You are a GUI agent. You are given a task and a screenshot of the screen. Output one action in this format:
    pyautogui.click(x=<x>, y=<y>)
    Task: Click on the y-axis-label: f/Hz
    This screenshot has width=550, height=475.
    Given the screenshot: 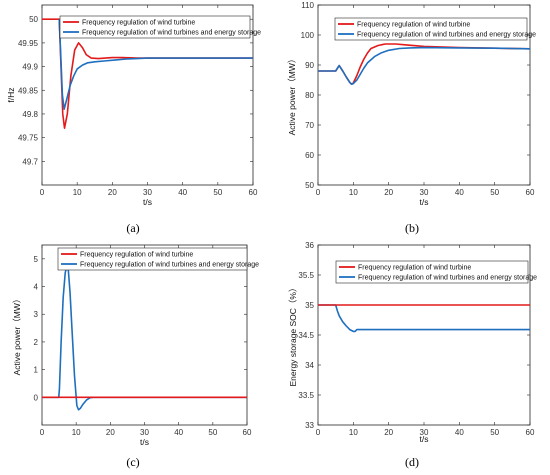 What is the action you would take?
    pyautogui.click(x=11, y=94)
    